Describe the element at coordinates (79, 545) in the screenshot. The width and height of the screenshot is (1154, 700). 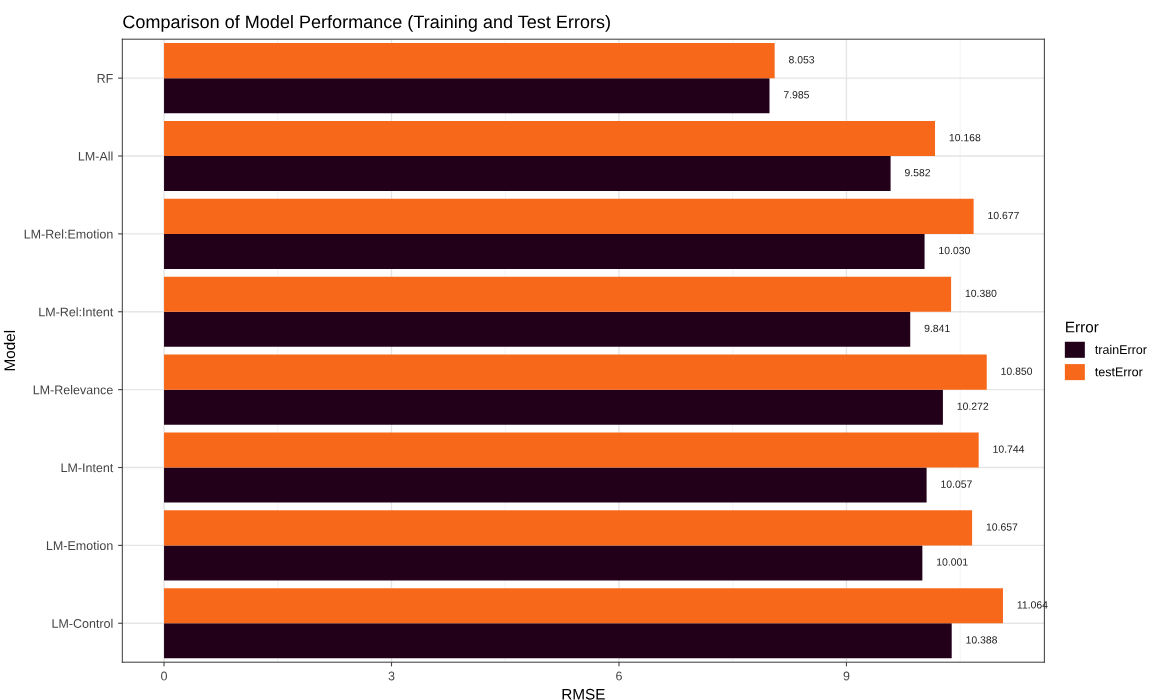
I see `y-tick-label: LM-Emotion` at that location.